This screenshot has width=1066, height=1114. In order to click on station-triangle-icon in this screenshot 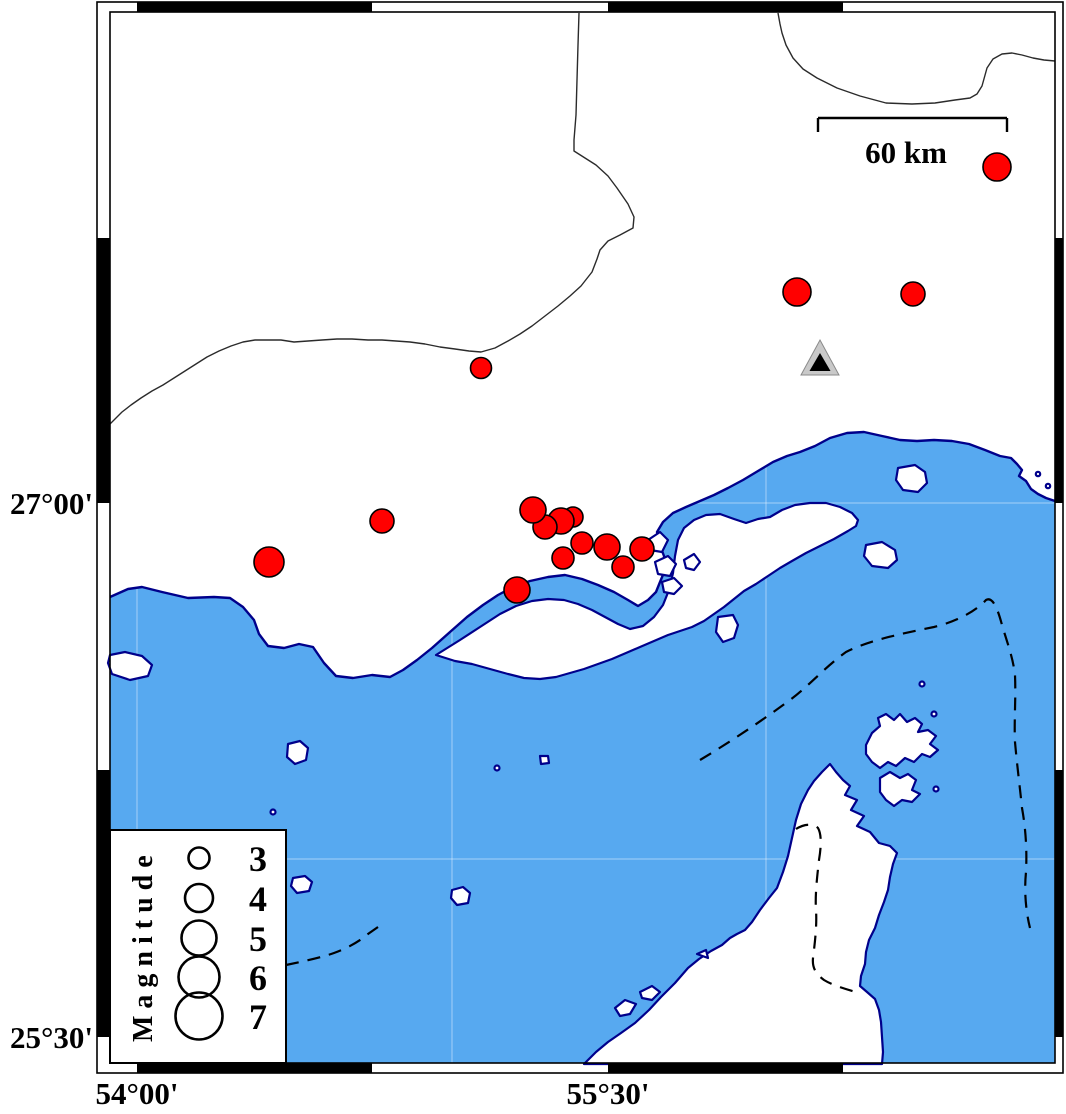, I will do `click(820, 357)`.